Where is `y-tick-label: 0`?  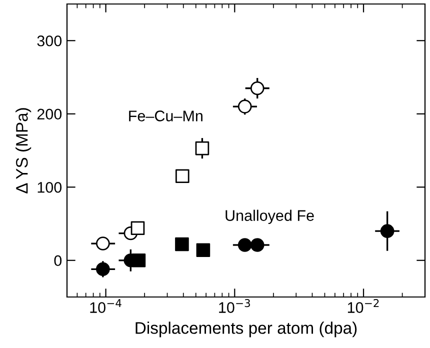
y-tick-label: 0 is located at coordinates (58, 260).